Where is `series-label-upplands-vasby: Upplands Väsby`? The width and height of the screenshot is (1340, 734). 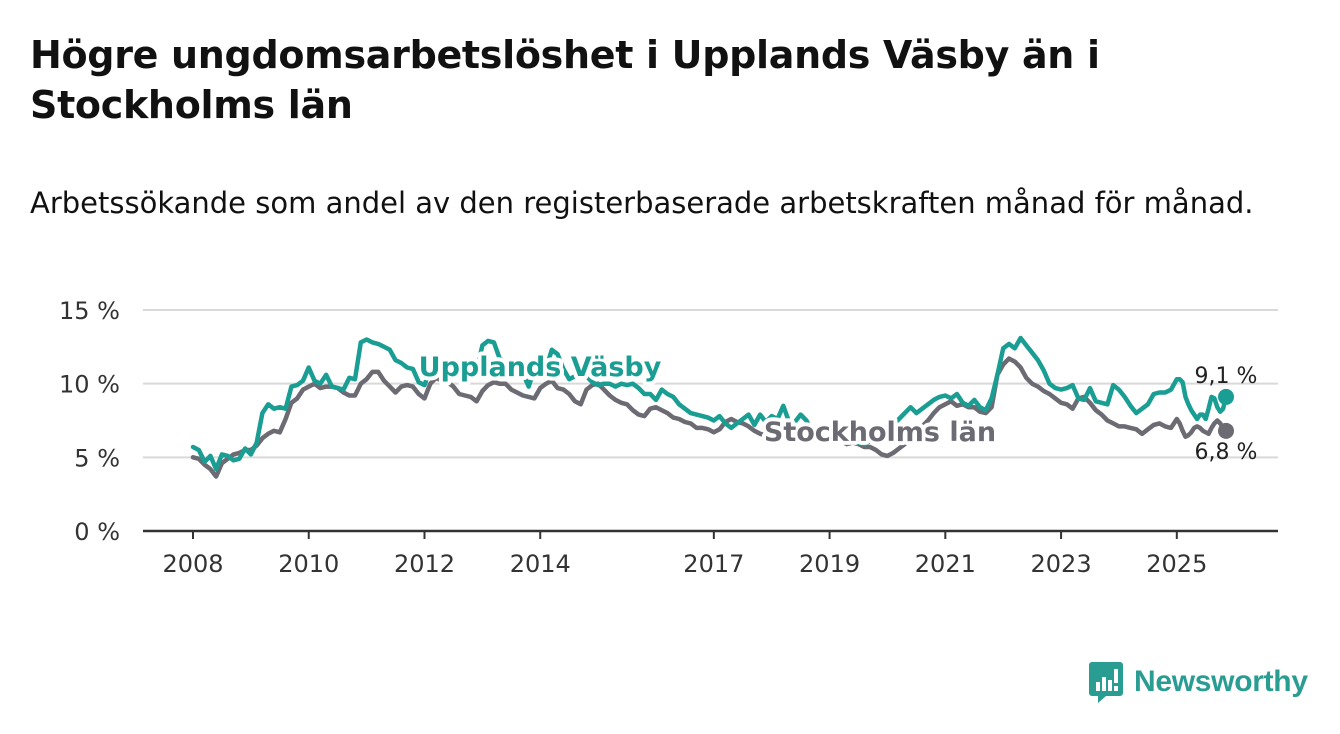 series-label-upplands-vasby: Upplands Väsby is located at coordinates (540, 367).